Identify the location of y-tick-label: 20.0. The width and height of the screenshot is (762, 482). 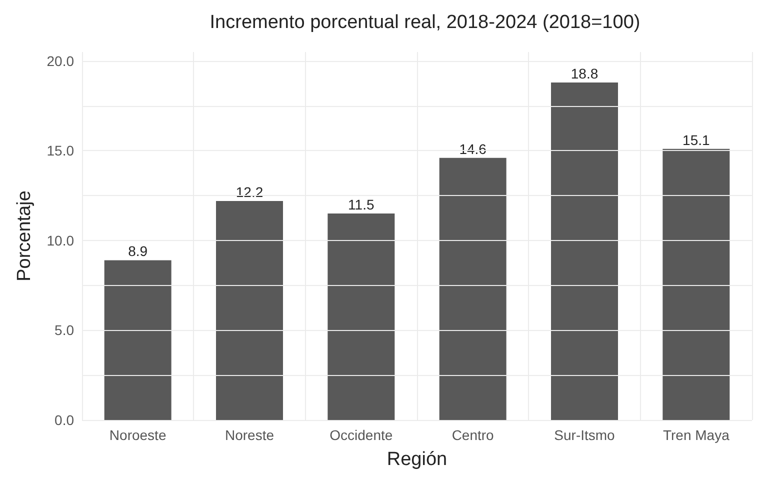
(60, 60).